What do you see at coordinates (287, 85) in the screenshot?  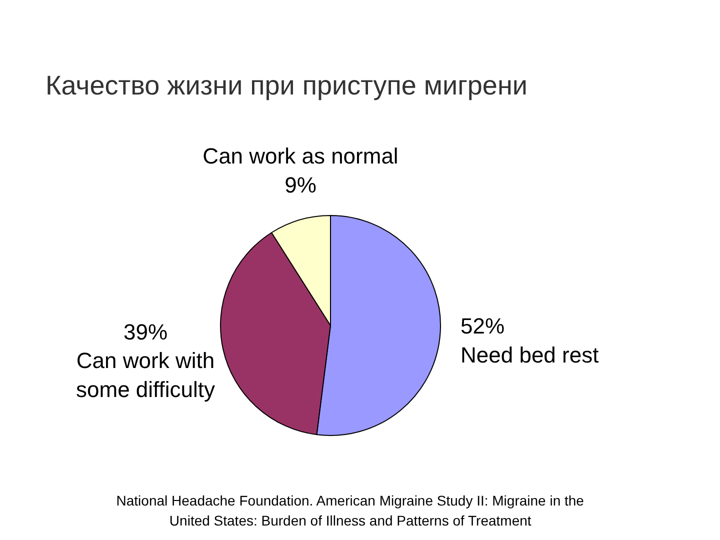 I see `chart-title: Качество жизни при приступе мигрени` at bounding box center [287, 85].